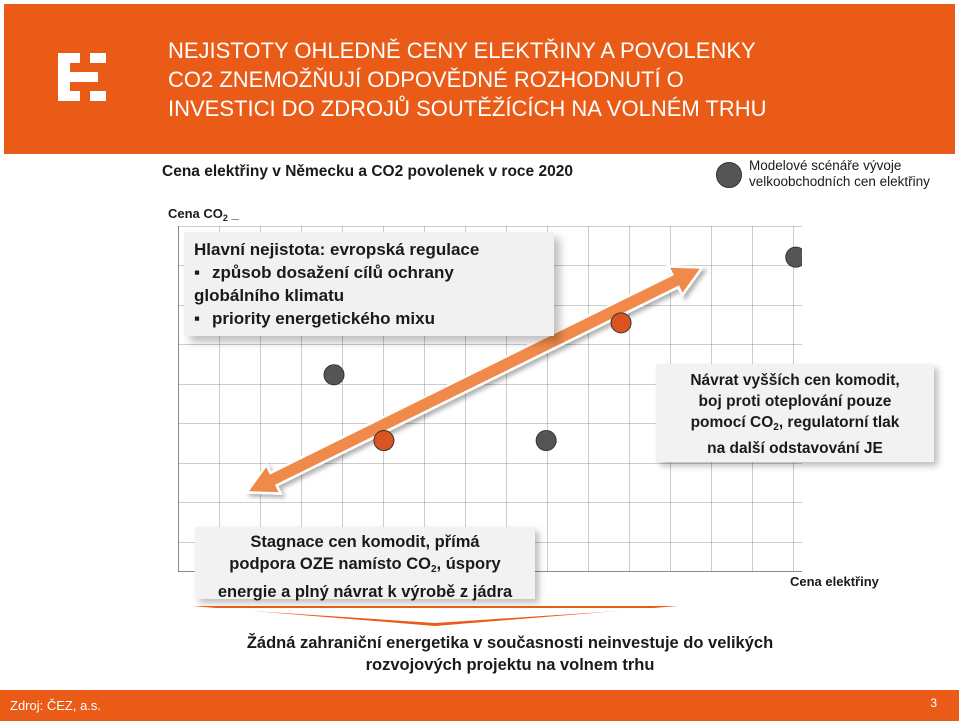 The width and height of the screenshot is (959, 721). What do you see at coordinates (426, 79) in the screenshot?
I see `title-line-2: CO2 ZNEMOŽŇUJÍ ODPOVĚDNÉ ROZHODNUTÍ O` at bounding box center [426, 79].